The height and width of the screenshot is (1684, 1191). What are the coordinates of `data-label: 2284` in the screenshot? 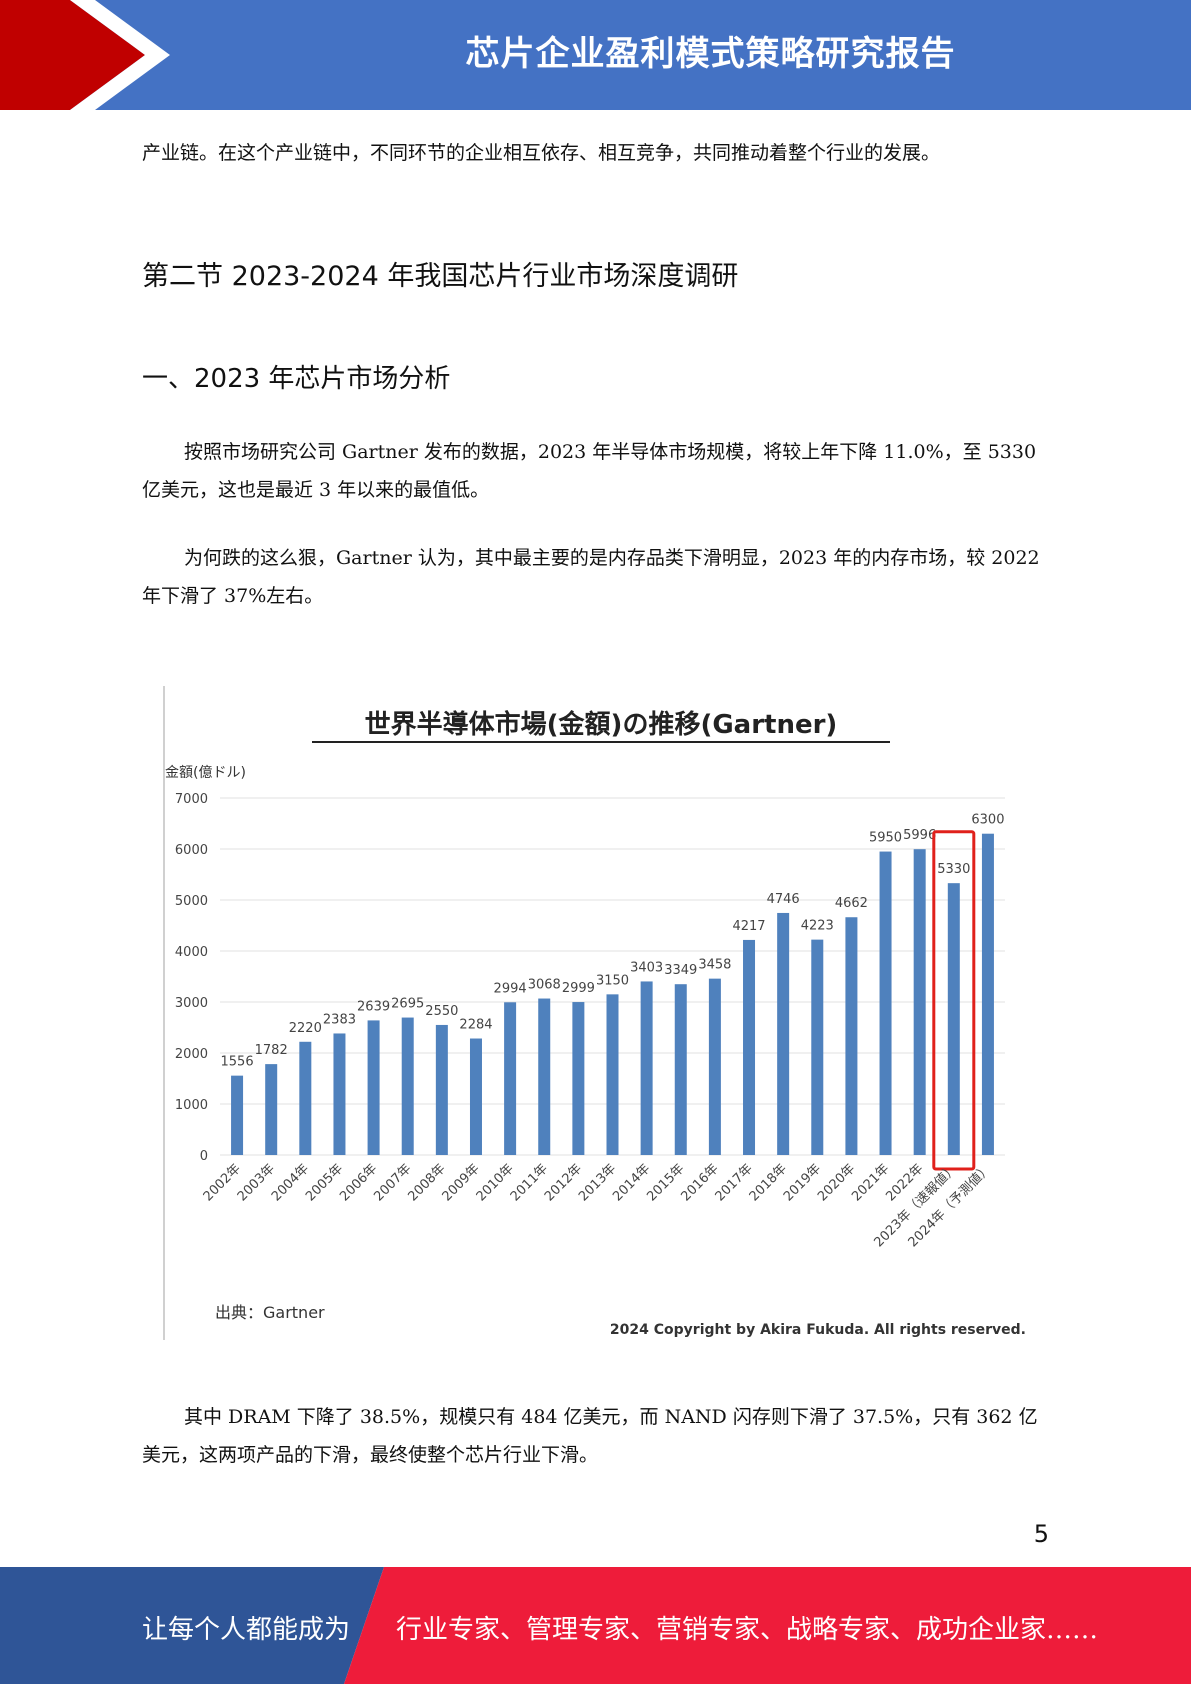 It's located at (475, 1025).